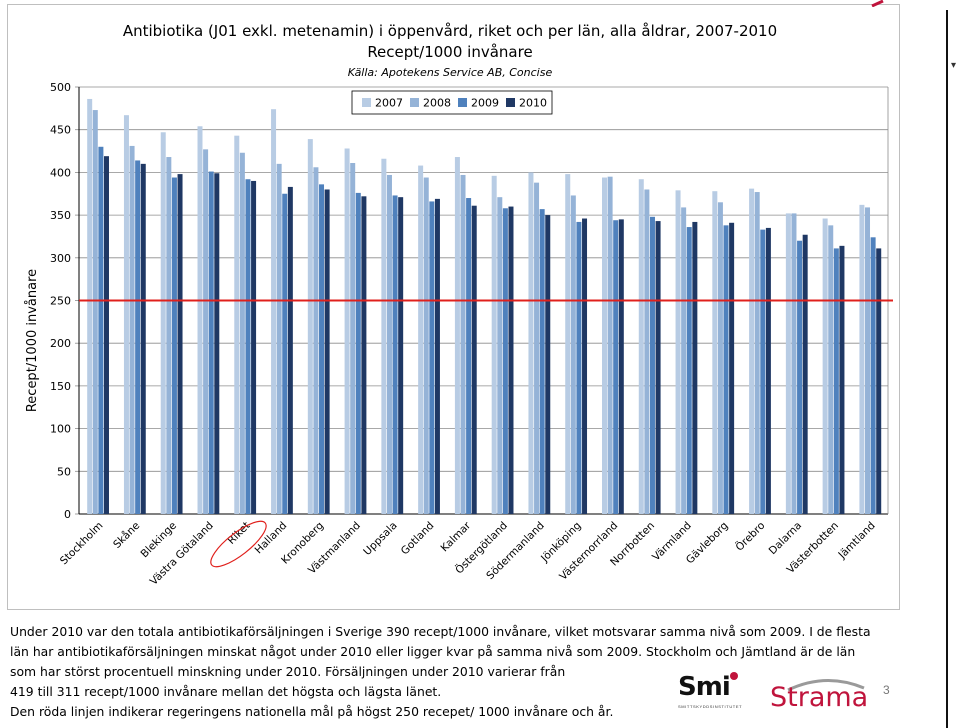 The width and height of the screenshot is (960, 728). What do you see at coordinates (710, 706) in the screenshot?
I see `smi-logo-subtitle: SMITTSKYDDSINSTITUTET` at bounding box center [710, 706].